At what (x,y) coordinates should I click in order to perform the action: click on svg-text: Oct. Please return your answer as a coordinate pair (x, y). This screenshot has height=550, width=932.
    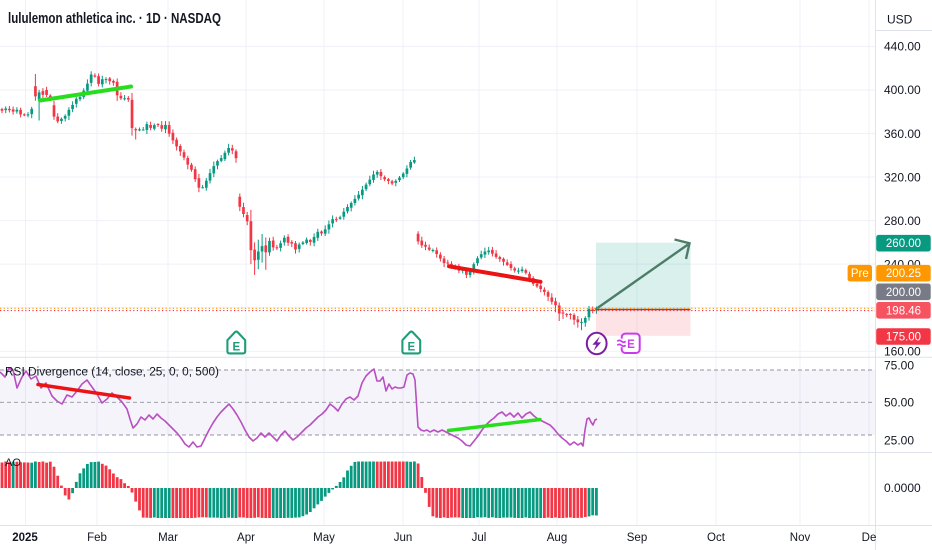
    Looking at the image, I should click on (716, 538).